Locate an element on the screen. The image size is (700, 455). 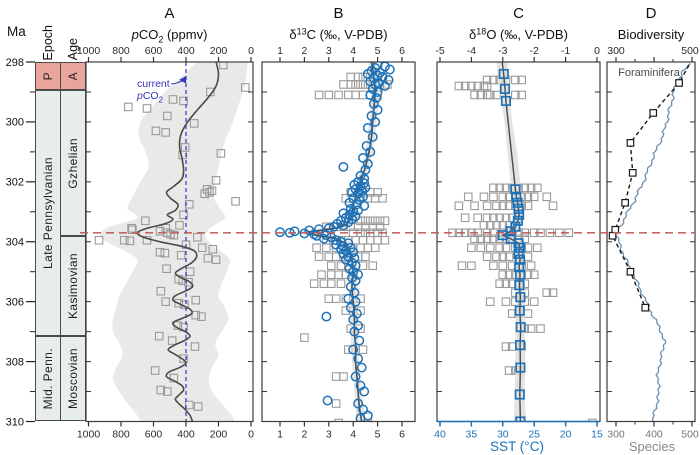
panel-A-letter: A is located at coordinates (169, 13).